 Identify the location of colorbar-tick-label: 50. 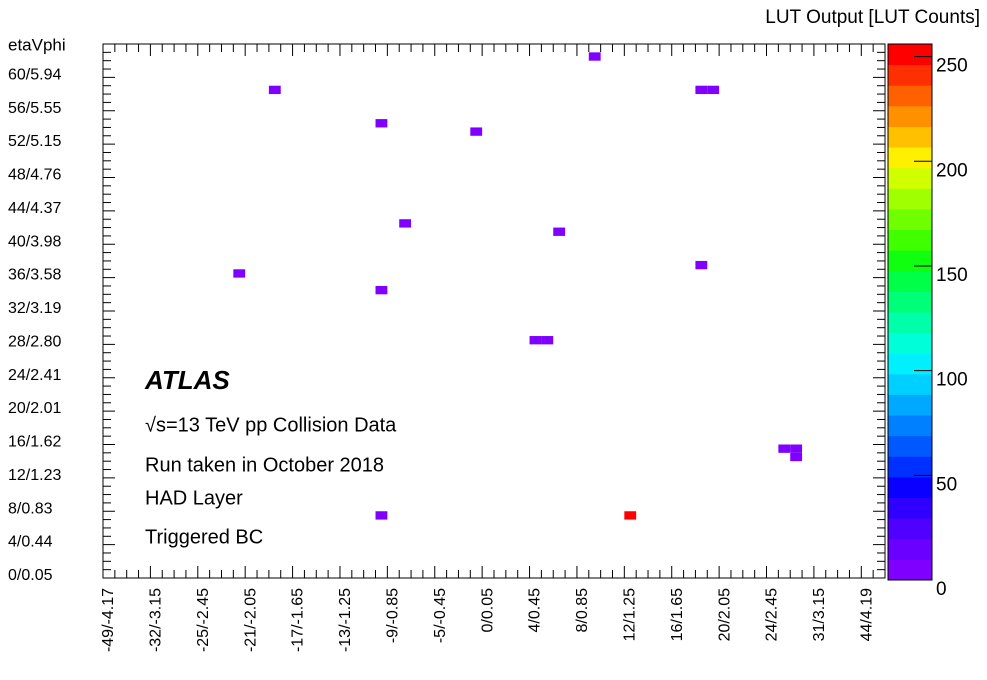
(946, 484).